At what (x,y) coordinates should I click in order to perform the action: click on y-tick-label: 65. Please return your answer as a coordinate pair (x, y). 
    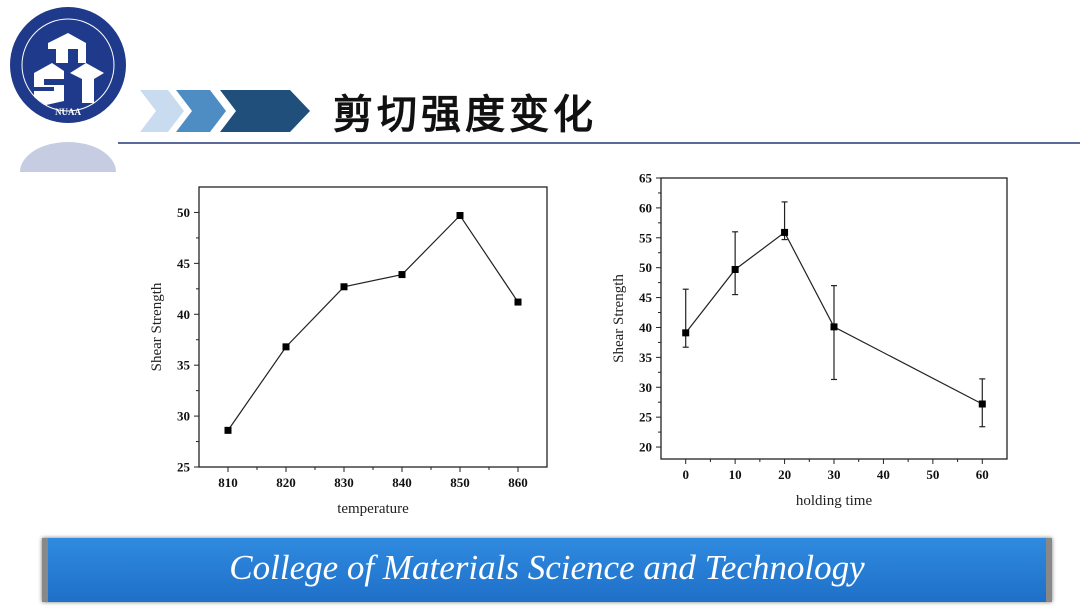
    Looking at the image, I should click on (646, 178).